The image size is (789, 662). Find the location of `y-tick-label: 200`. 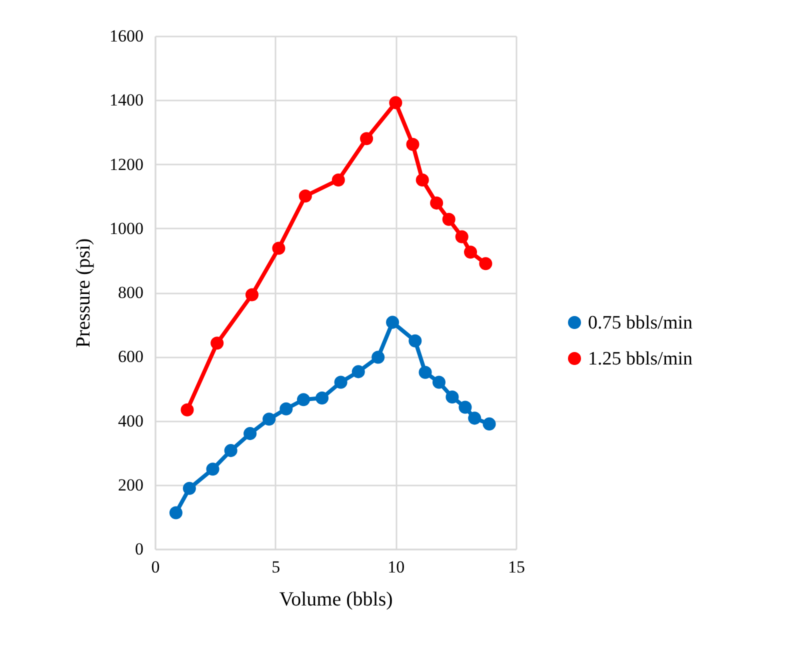

y-tick-label: 200 is located at coordinates (131, 484).